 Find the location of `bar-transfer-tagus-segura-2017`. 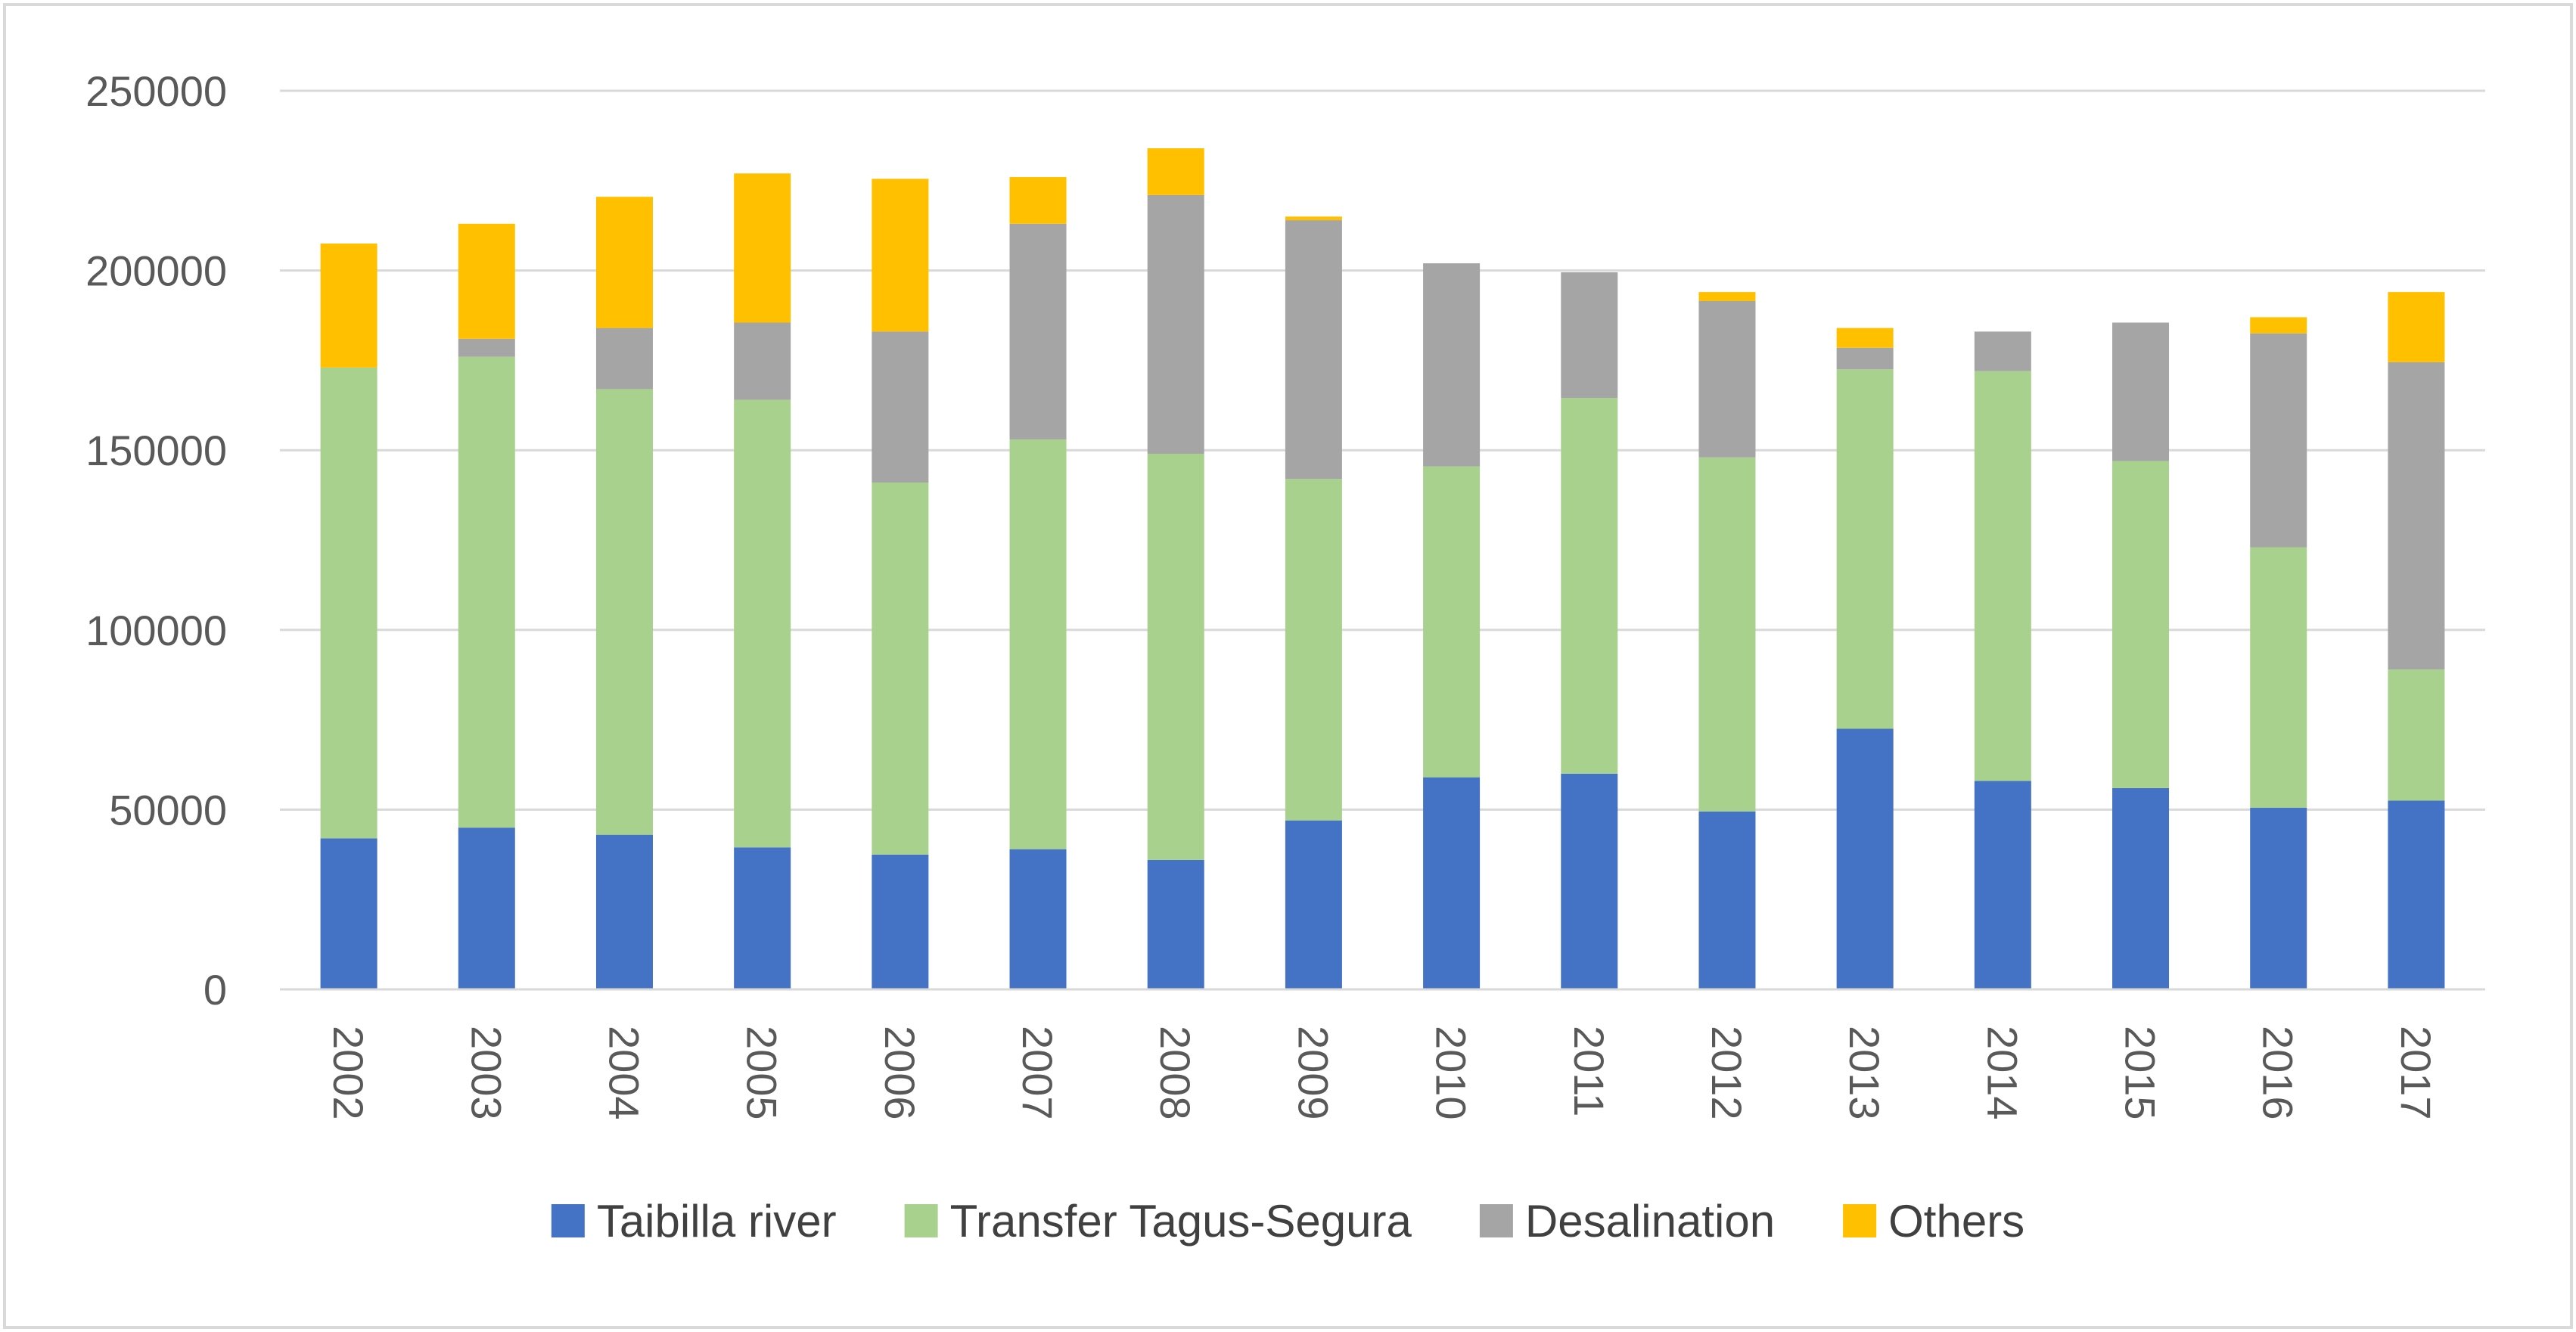

bar-transfer-tagus-segura-2017 is located at coordinates (2416, 735).